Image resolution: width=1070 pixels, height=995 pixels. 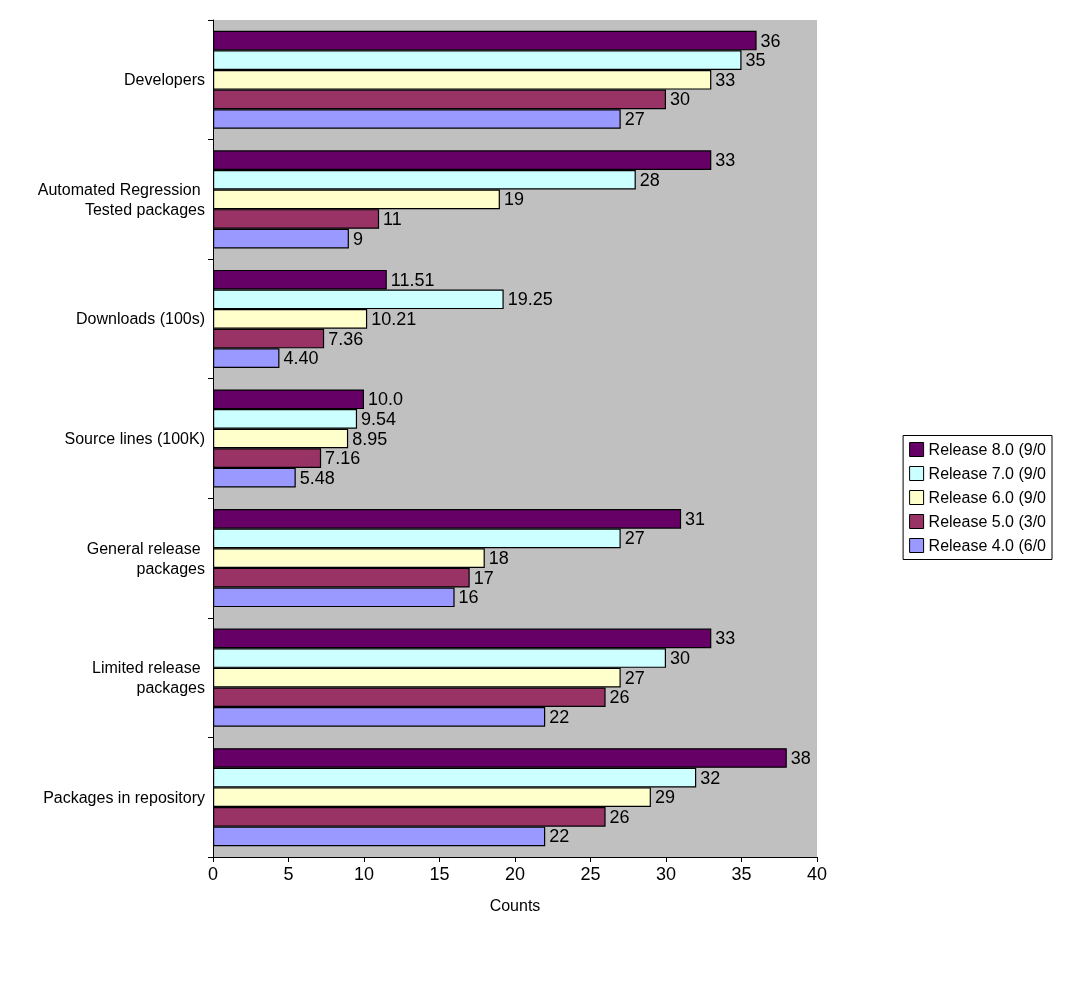 What do you see at coordinates (364, 874) in the screenshot?
I see `x-tick-label: 10` at bounding box center [364, 874].